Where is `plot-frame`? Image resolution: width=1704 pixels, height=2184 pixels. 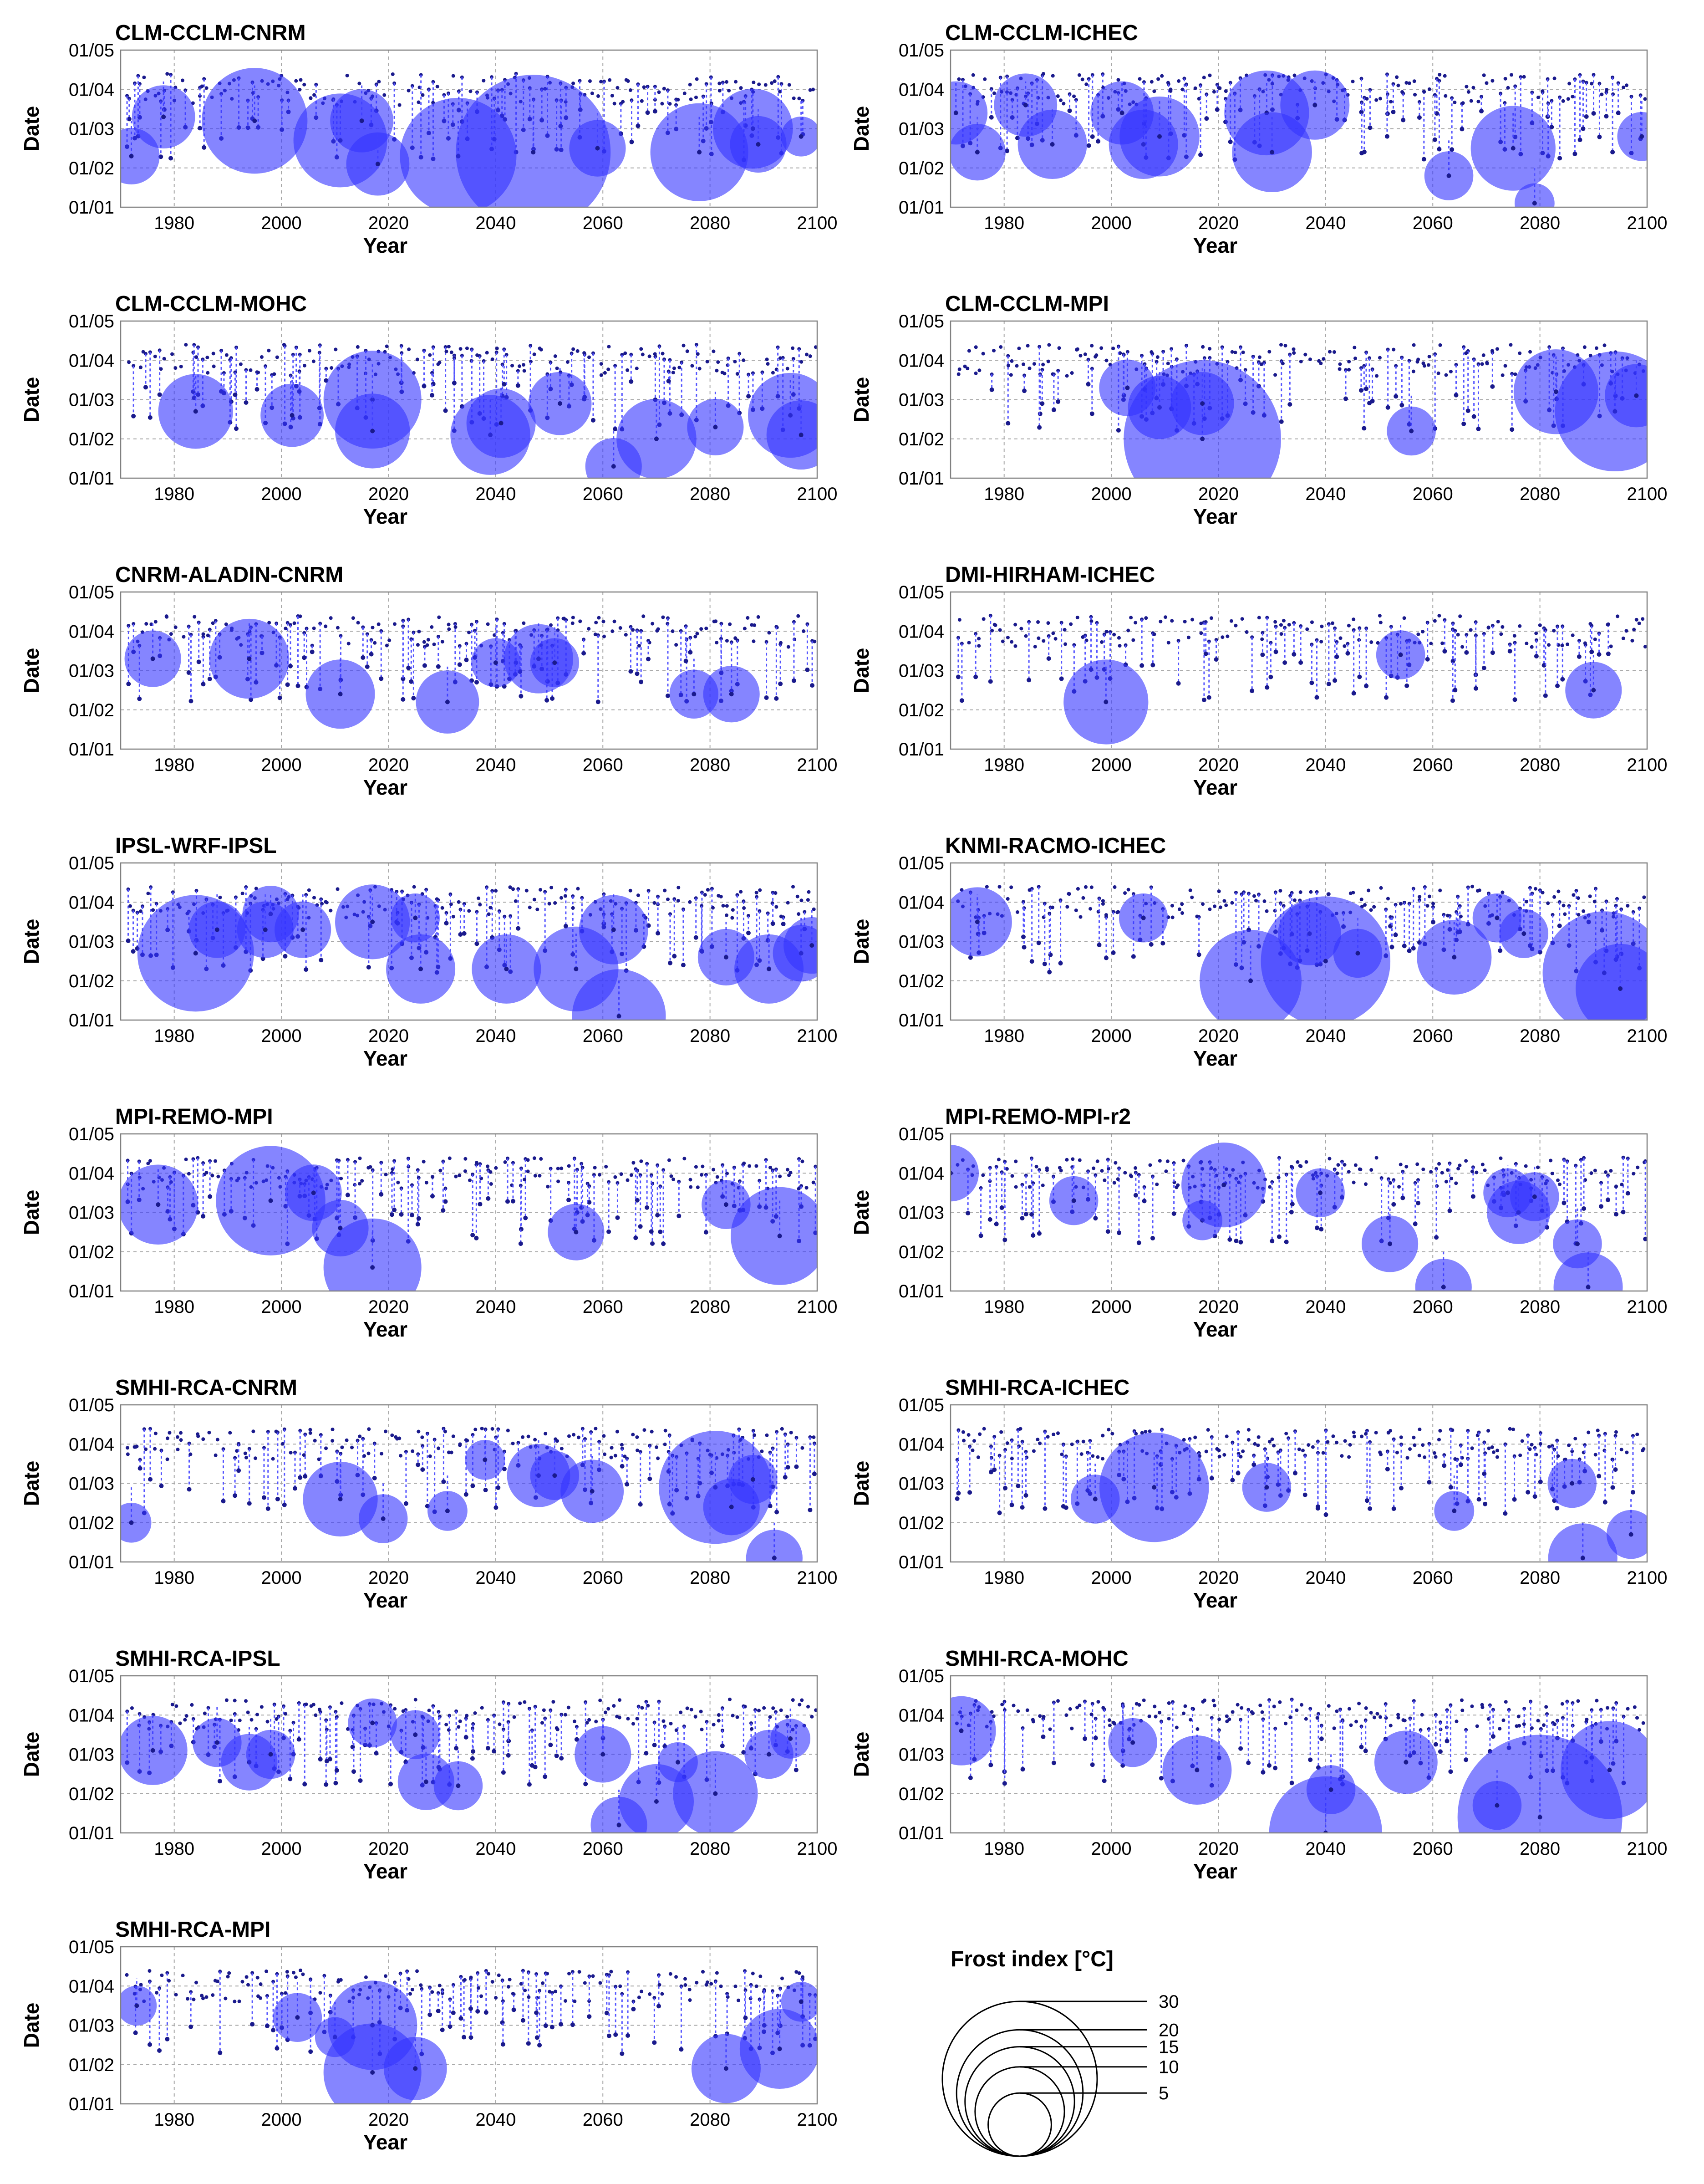 plot-frame is located at coordinates (1299, 1212).